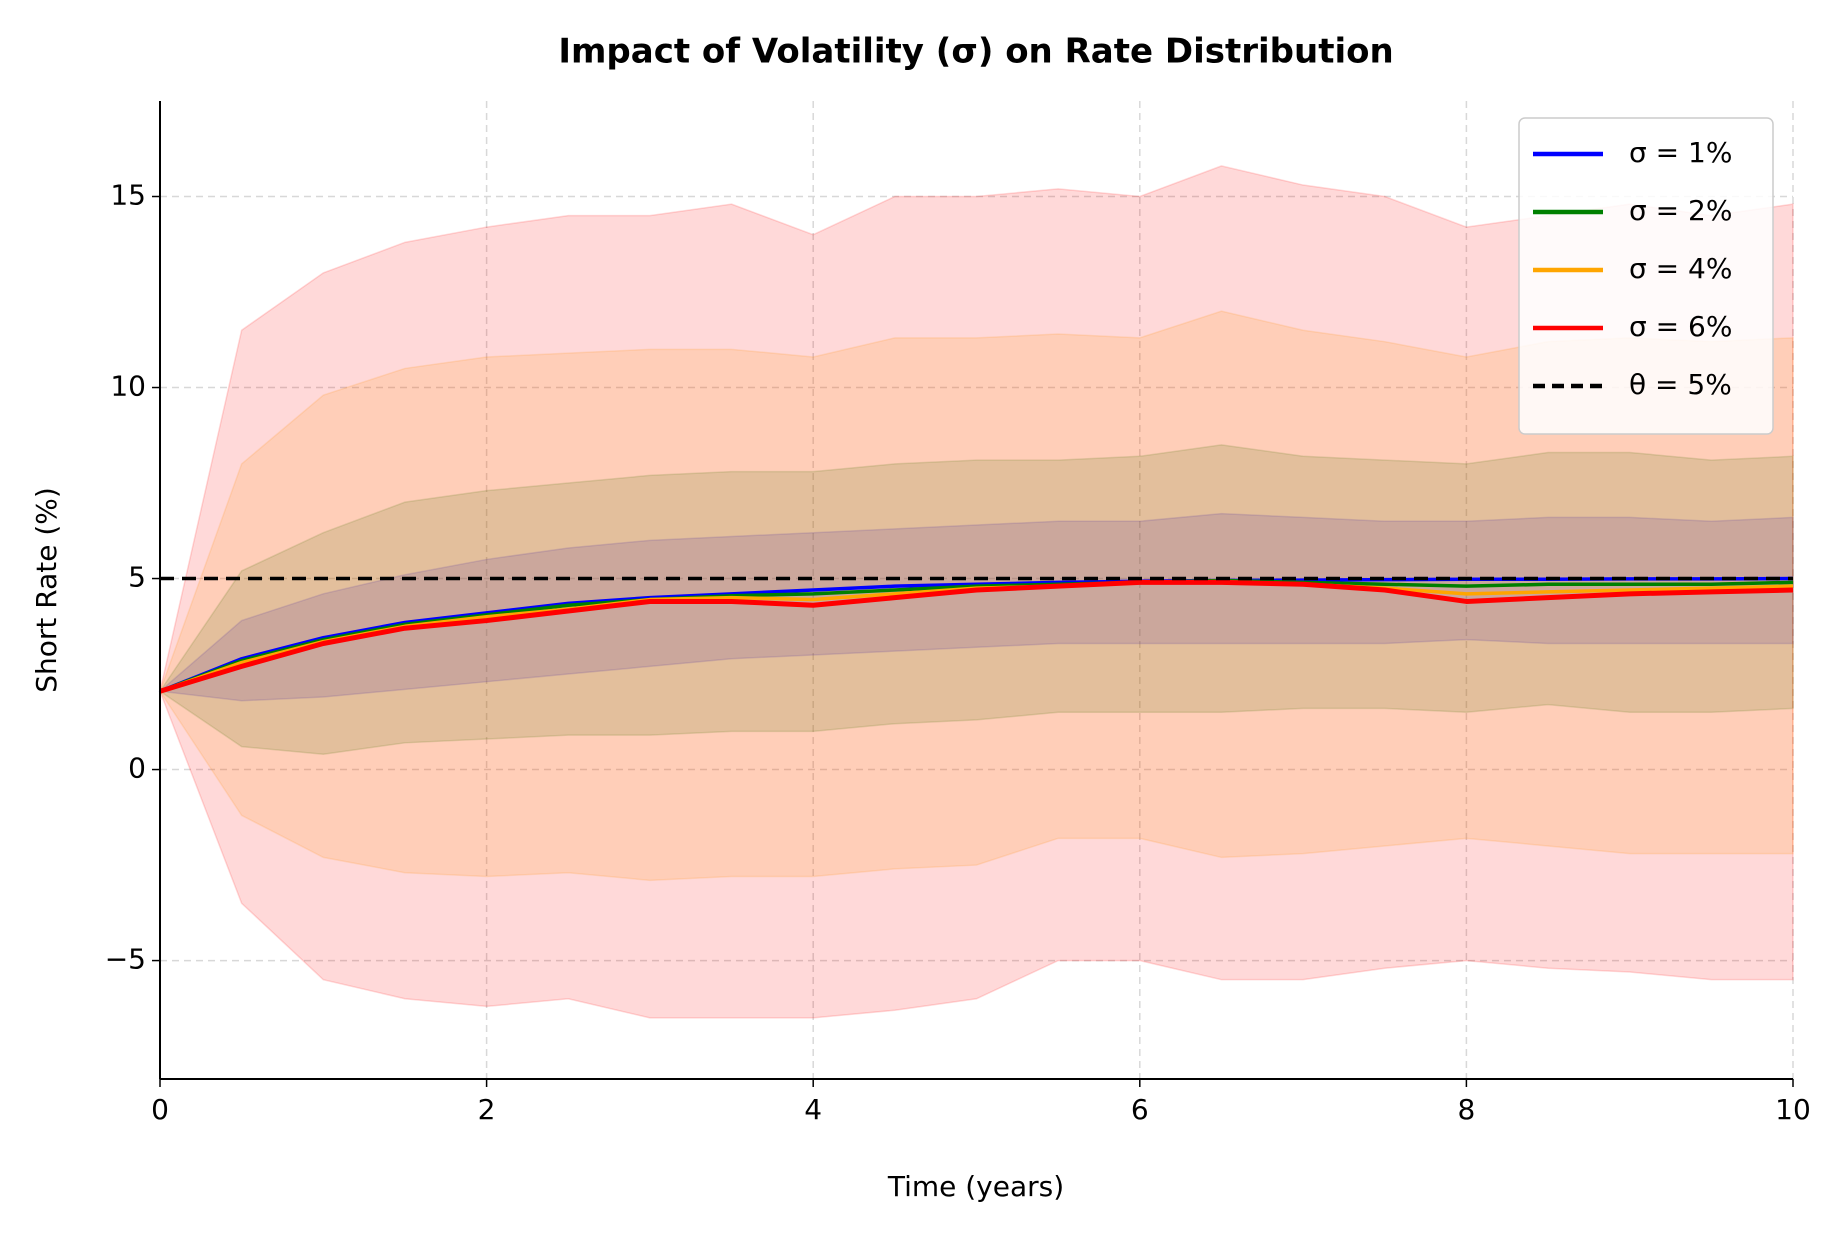 The height and width of the screenshot is (1234, 1834). I want to click on x-axis-label: Time (years), so click(975, 1186).